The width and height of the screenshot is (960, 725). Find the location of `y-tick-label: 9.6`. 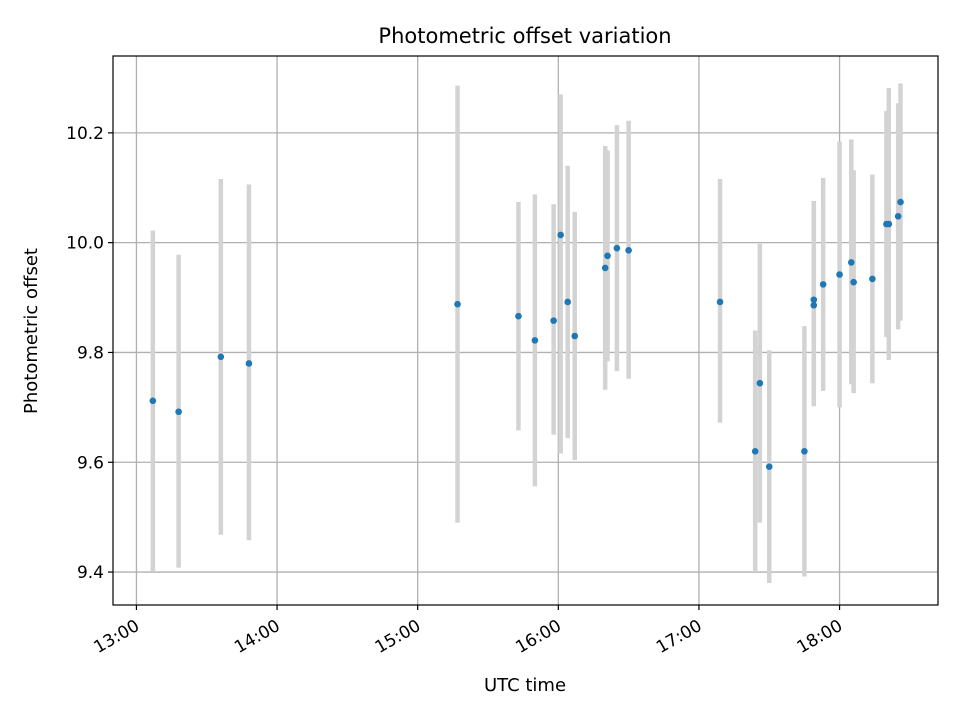

y-tick-label: 9.6 is located at coordinates (90, 463).